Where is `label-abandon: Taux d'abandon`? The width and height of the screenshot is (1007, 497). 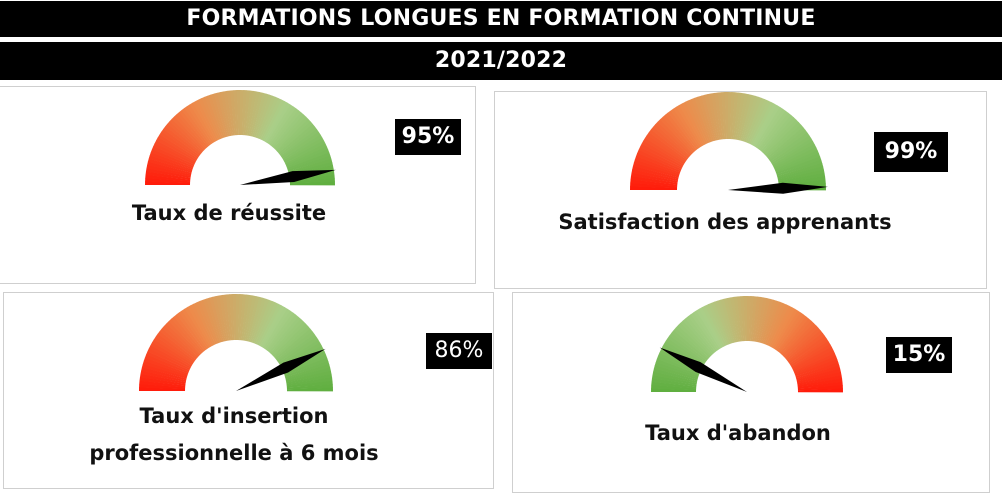
label-abandon: Taux d'abandon is located at coordinates (738, 433).